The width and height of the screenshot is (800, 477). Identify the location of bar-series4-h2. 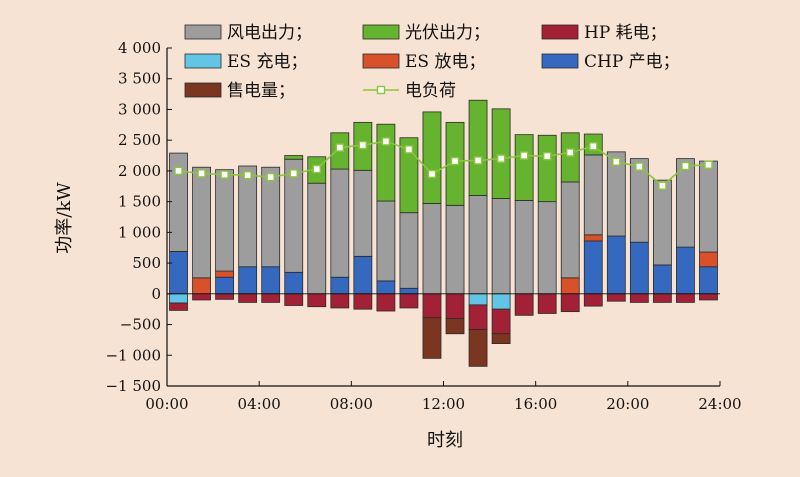
(201, 286).